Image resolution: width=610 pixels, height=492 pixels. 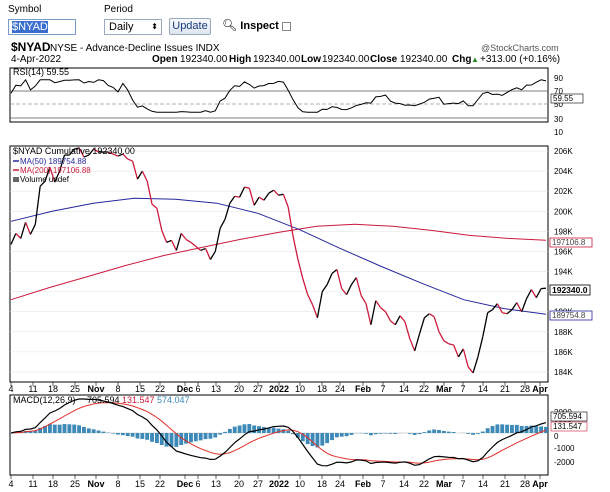 What do you see at coordinates (118, 9) in the screenshot?
I see `period-label: Period` at bounding box center [118, 9].